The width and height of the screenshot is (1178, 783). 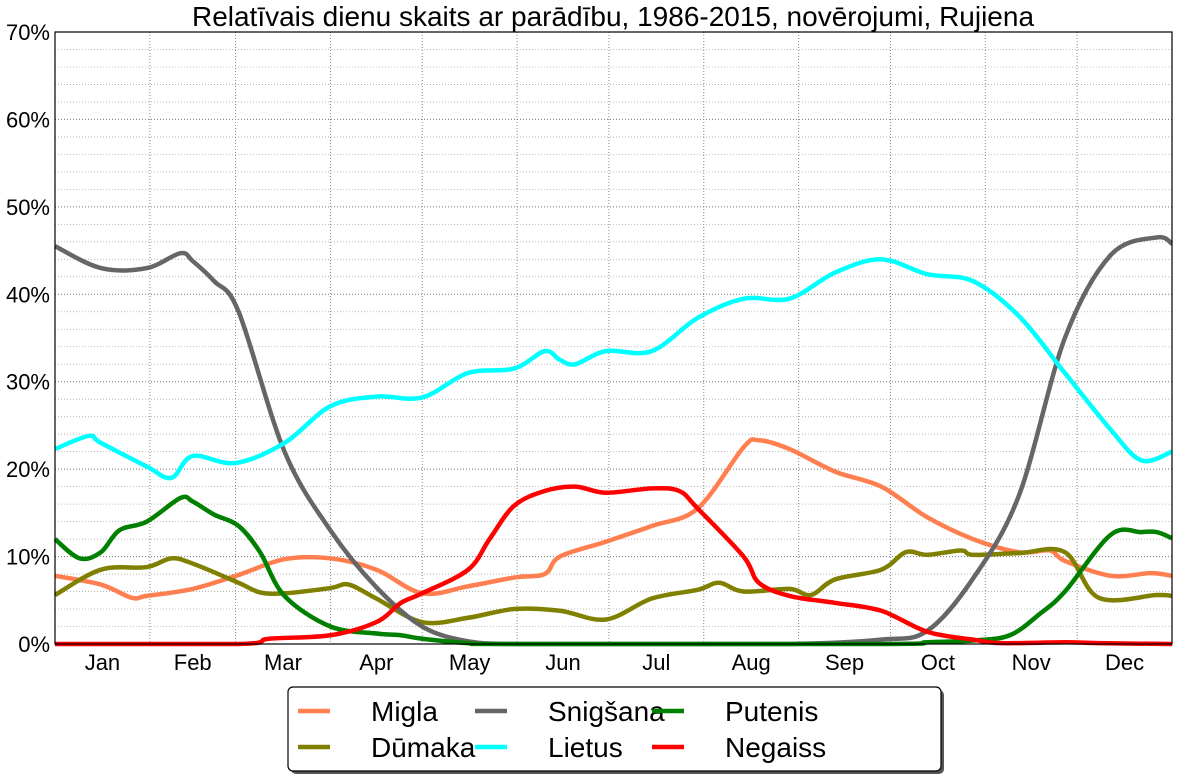 What do you see at coordinates (28, 119) in the screenshot?
I see `y-tick-label: 60%` at bounding box center [28, 119].